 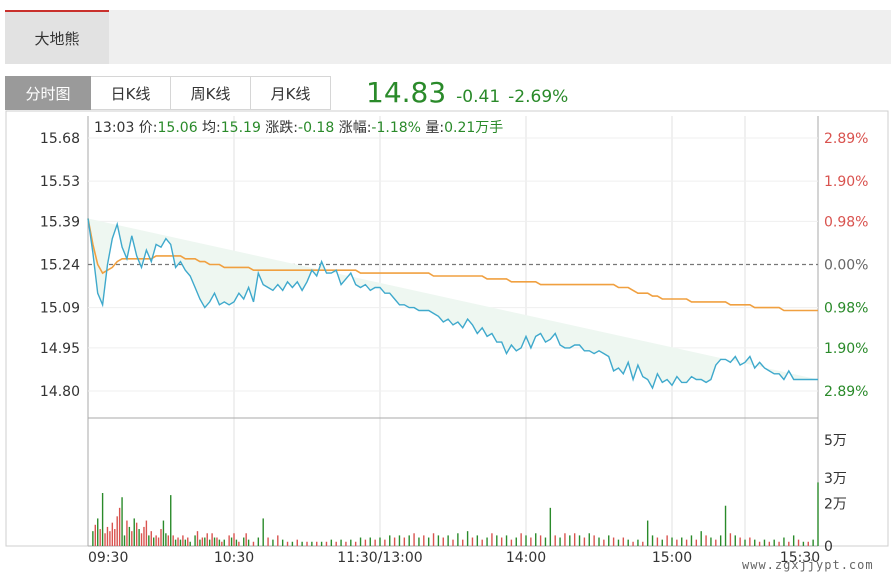 I want to click on period-tabs: 分时图 日K线 周K线 月K线, so click(x=168, y=93).